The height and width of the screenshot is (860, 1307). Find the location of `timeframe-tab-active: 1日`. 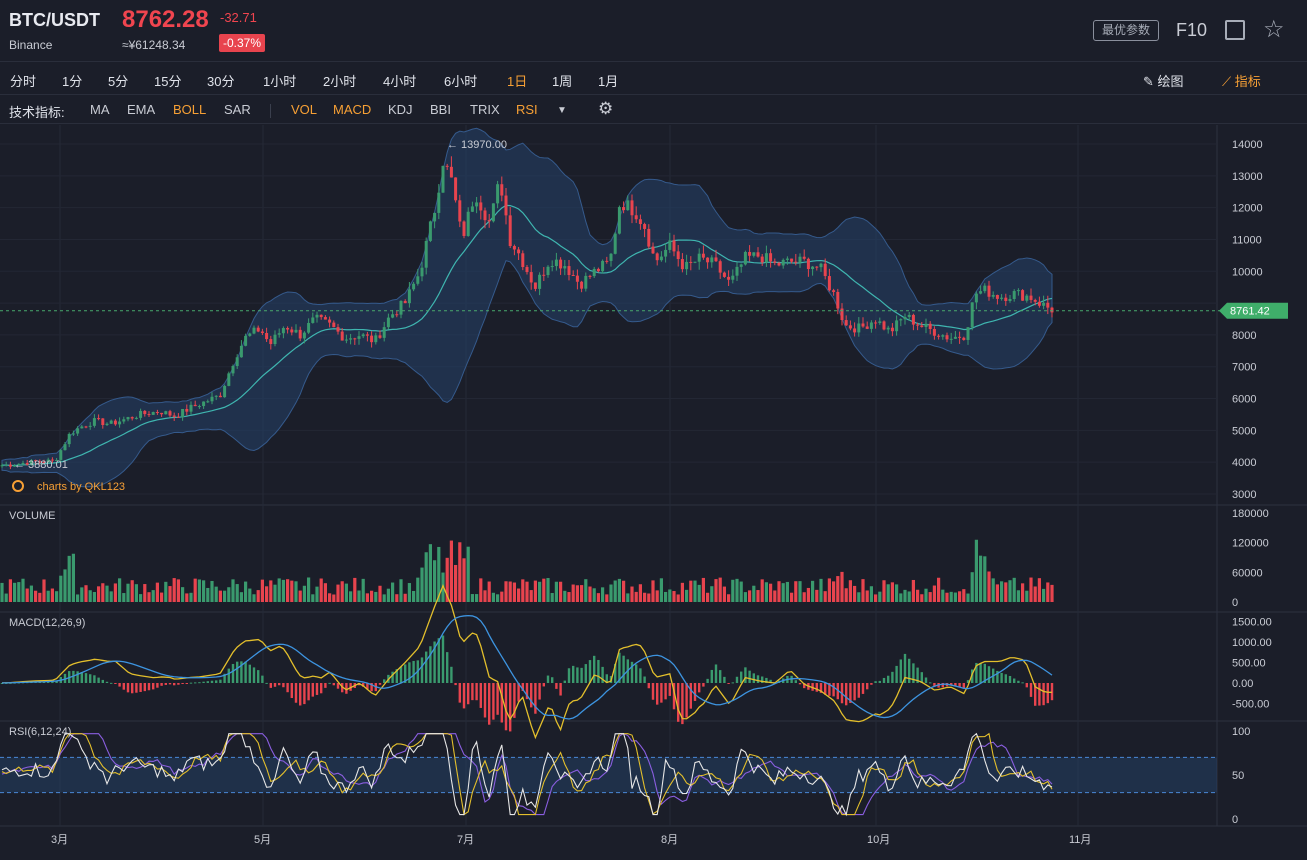

timeframe-tab-active: 1日 is located at coordinates (517, 81).